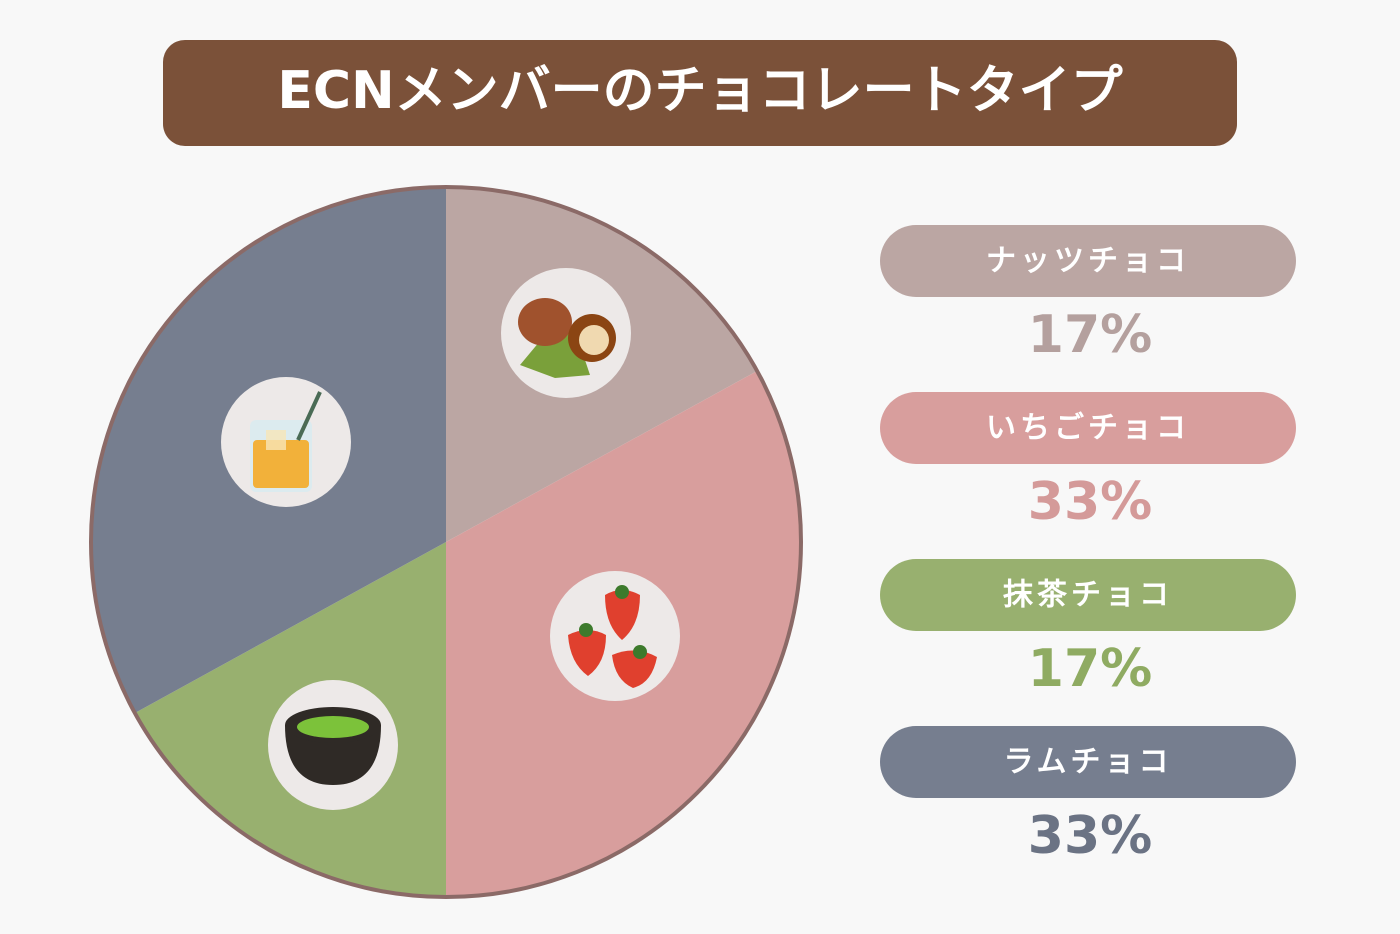 This screenshot has height=934, width=1400. I want to click on legend-label: ラムチョコ, so click(1087, 762).